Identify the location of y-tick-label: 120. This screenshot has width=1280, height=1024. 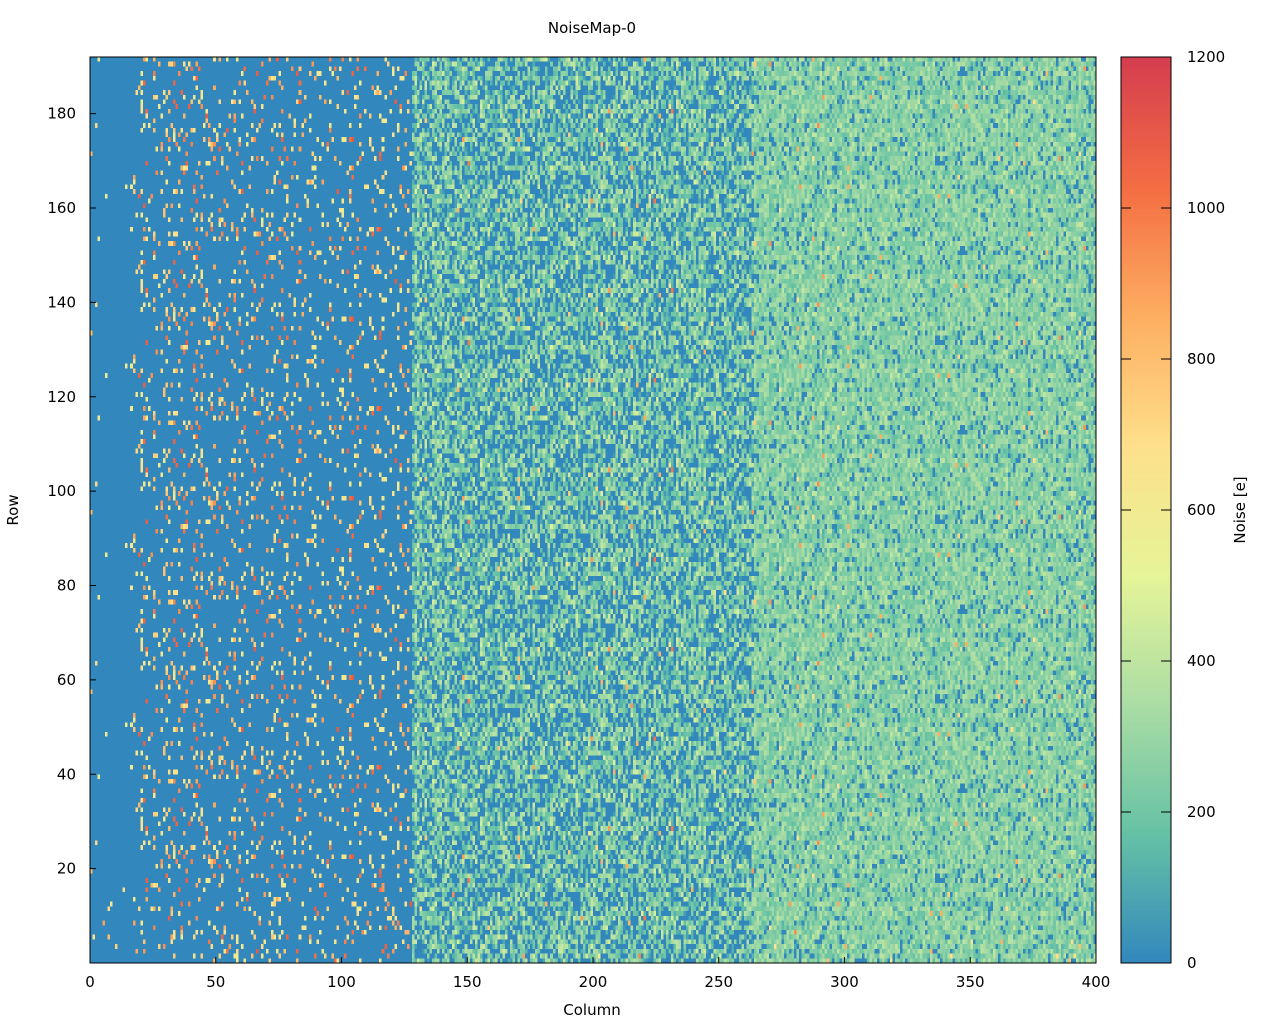
(61, 397).